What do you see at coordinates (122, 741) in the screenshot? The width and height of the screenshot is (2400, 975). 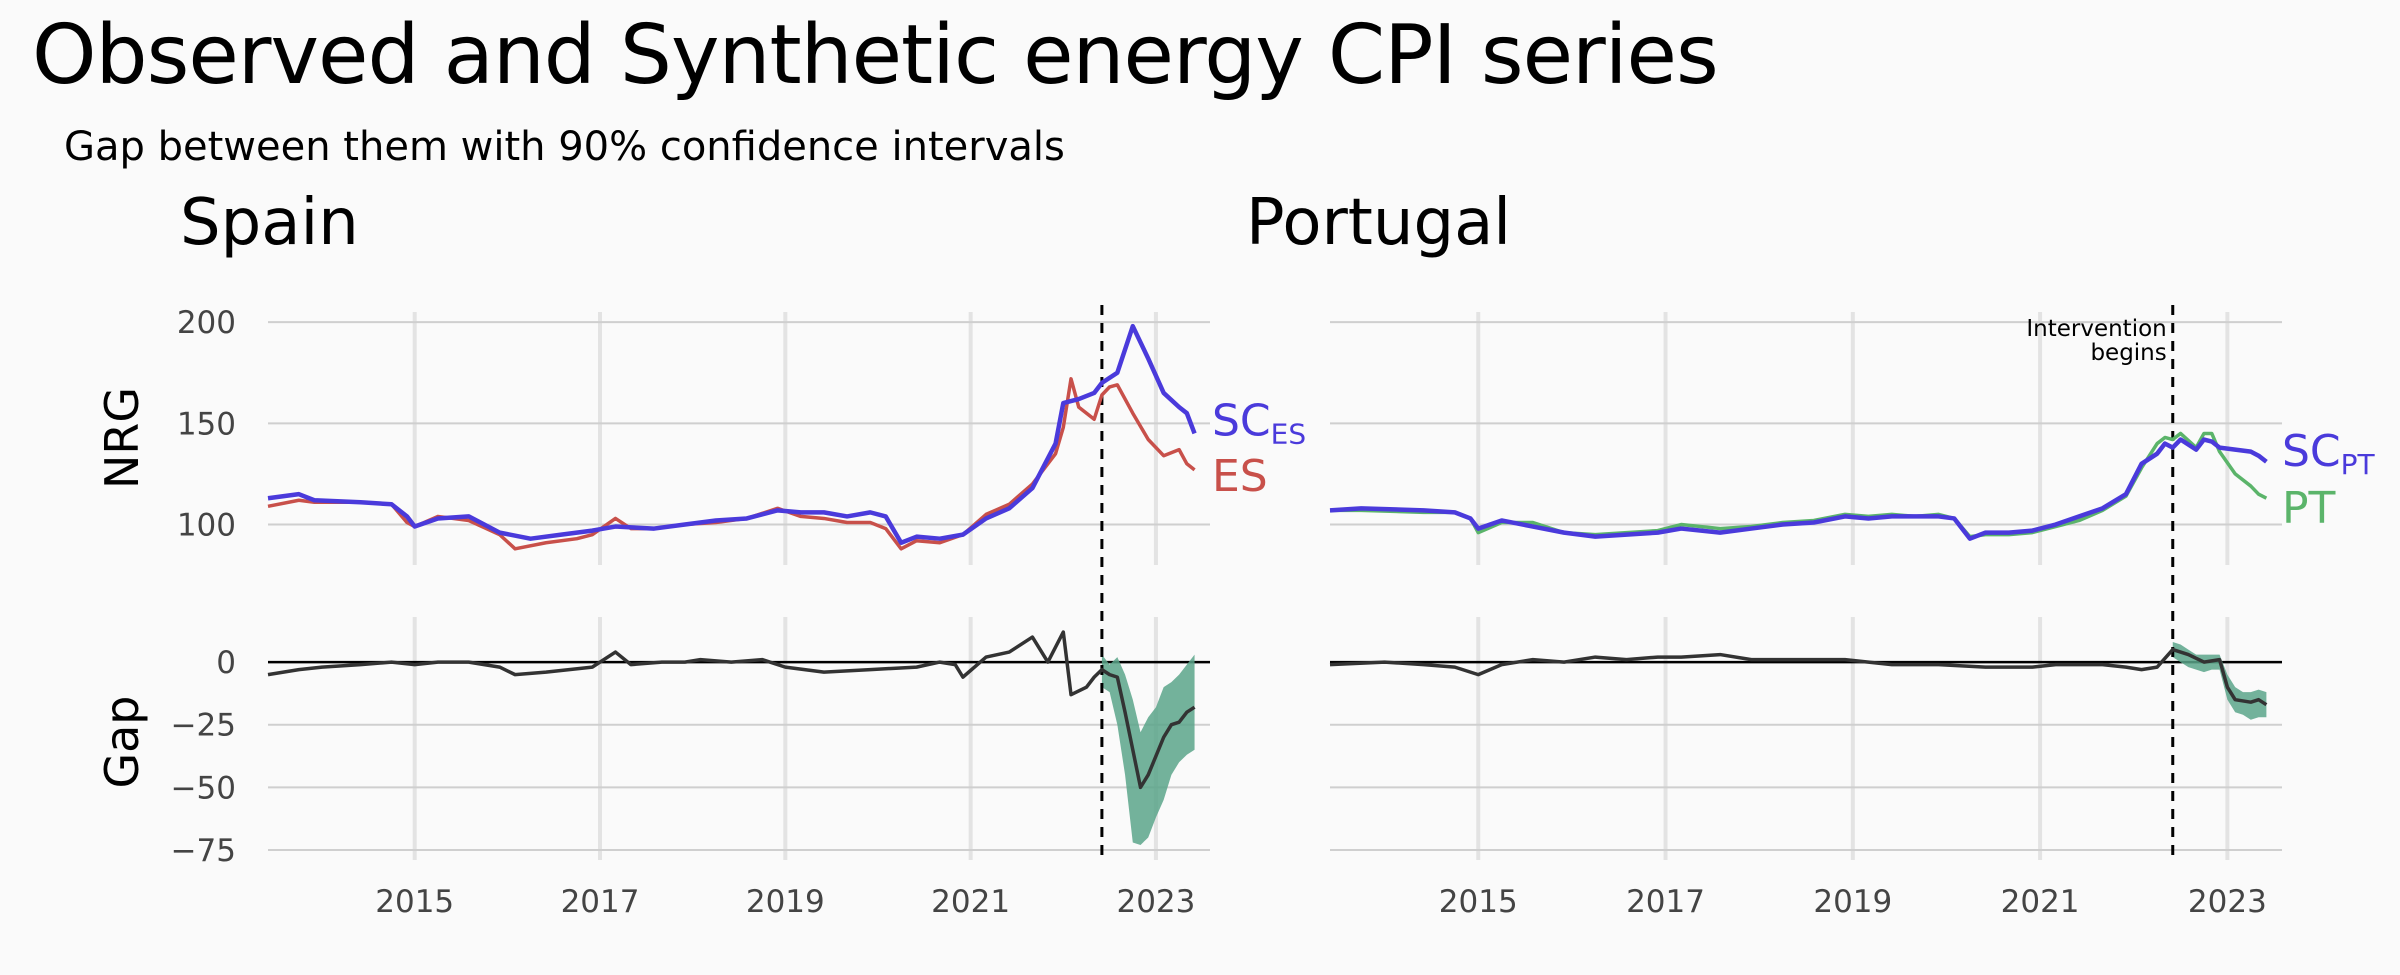 I see `y-axis-title: Gap` at bounding box center [122, 741].